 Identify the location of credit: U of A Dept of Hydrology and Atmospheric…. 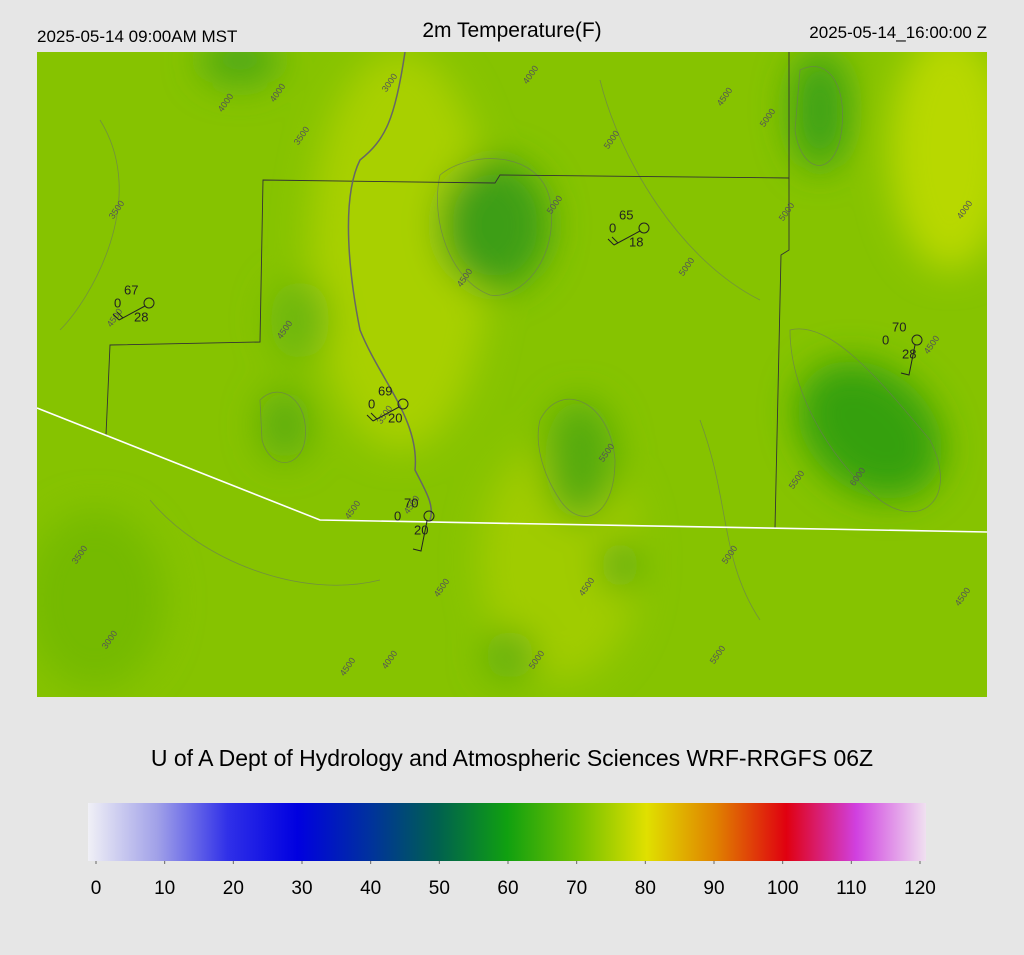
(512, 758).